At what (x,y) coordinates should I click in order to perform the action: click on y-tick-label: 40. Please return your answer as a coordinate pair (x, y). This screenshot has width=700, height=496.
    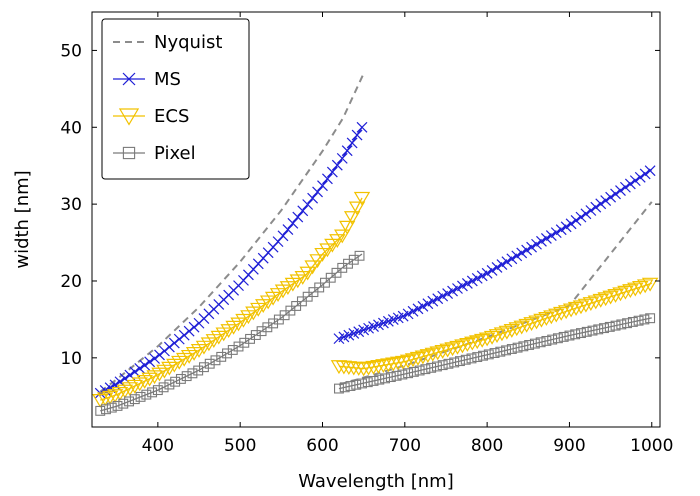
    Looking at the image, I should click on (71, 128).